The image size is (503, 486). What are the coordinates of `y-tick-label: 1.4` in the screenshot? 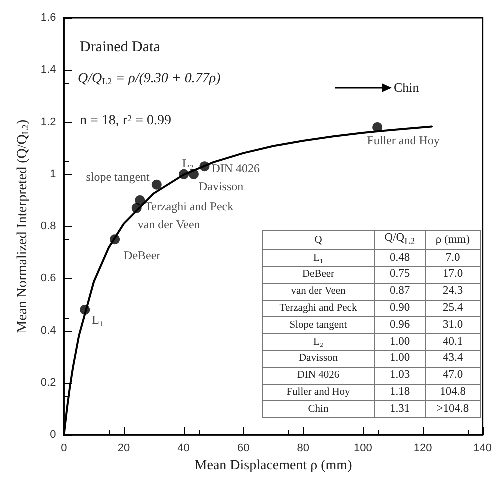 It's located at (48, 70).